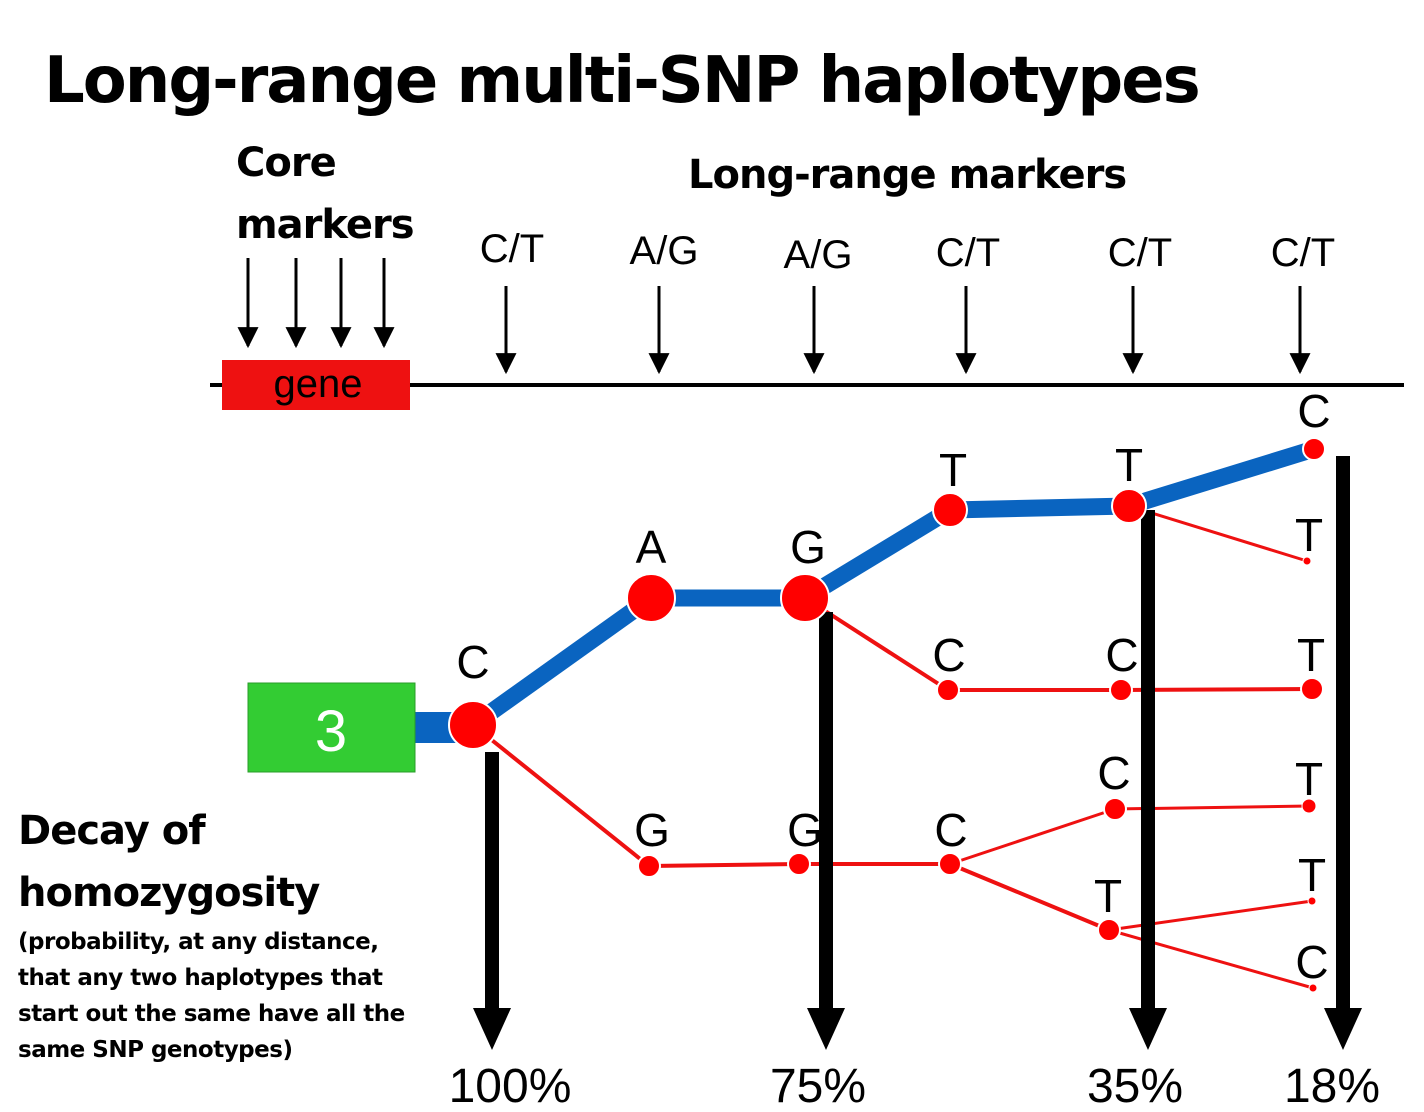 The width and height of the screenshot is (1424, 1112). Describe the element at coordinates (169, 893) in the screenshot. I see `decay-title-line2: homozygosity` at that location.